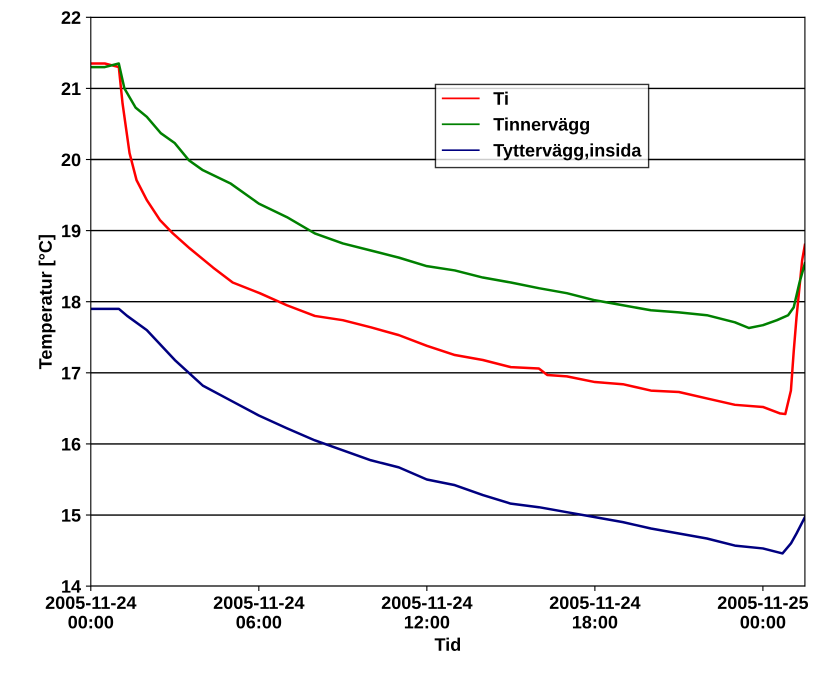 The width and height of the screenshot is (818, 692). What do you see at coordinates (71, 159) in the screenshot?
I see `y-tick-label: 20` at bounding box center [71, 159].